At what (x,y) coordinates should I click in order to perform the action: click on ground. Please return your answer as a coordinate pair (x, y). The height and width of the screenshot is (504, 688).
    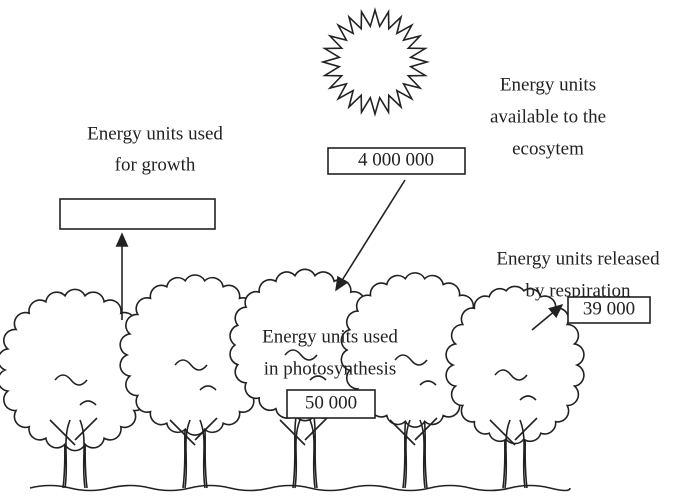
    Looking at the image, I should click on (300, 488).